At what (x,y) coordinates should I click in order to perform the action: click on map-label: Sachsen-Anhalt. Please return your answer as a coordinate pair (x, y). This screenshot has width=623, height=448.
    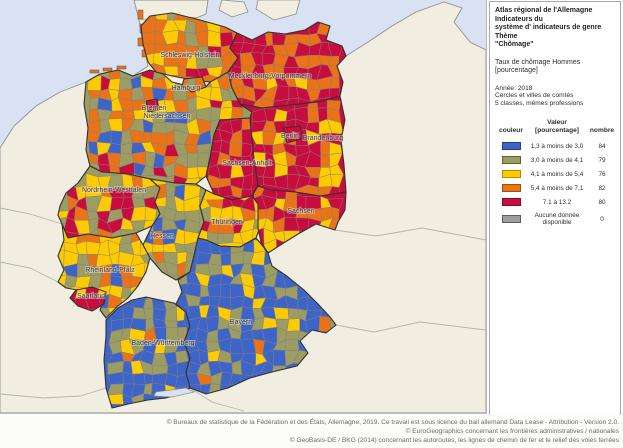
    Looking at the image, I should click on (246, 163).